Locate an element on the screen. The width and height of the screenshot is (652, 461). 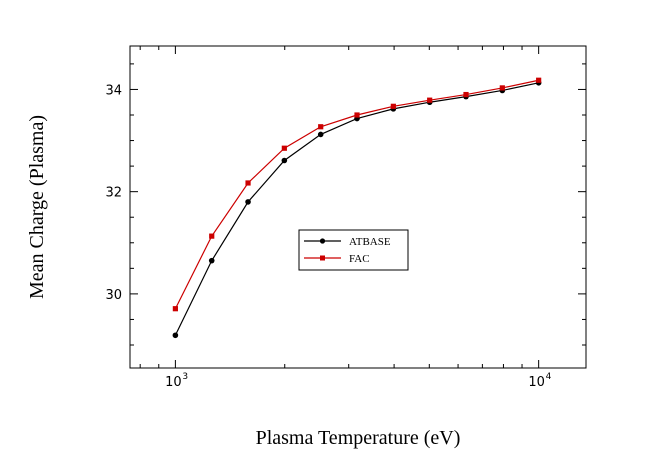
y-tick-label: 32 is located at coordinates (113, 193).